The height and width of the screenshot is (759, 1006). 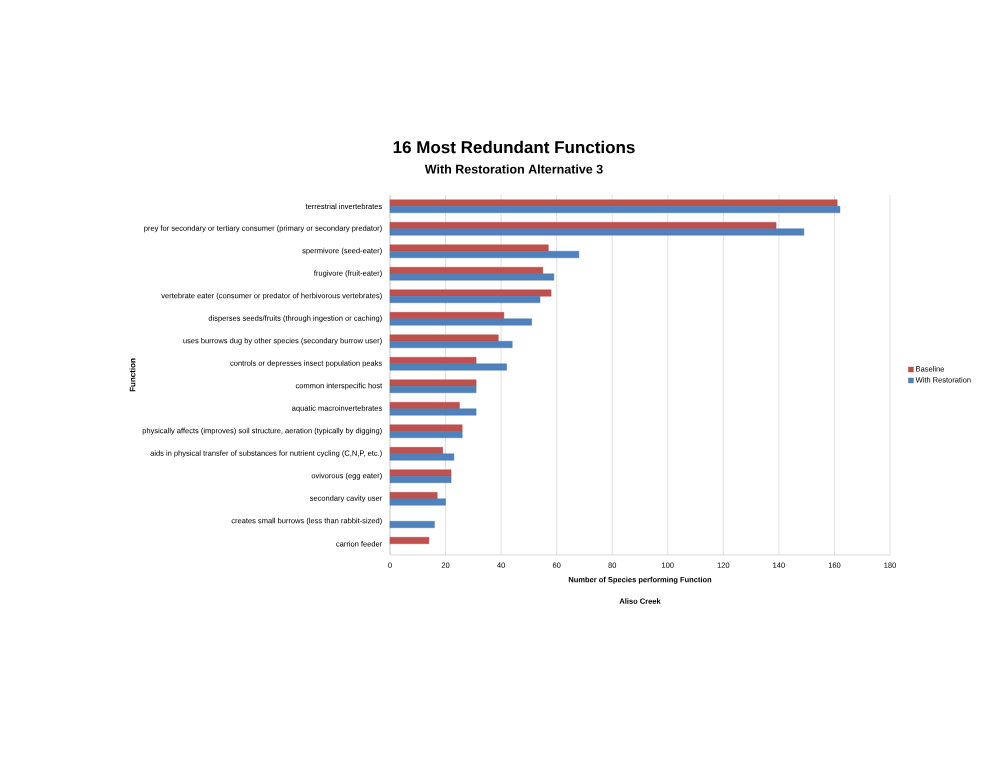 I want to click on chart-title: 16 Most Redundant Functions, so click(x=514, y=147).